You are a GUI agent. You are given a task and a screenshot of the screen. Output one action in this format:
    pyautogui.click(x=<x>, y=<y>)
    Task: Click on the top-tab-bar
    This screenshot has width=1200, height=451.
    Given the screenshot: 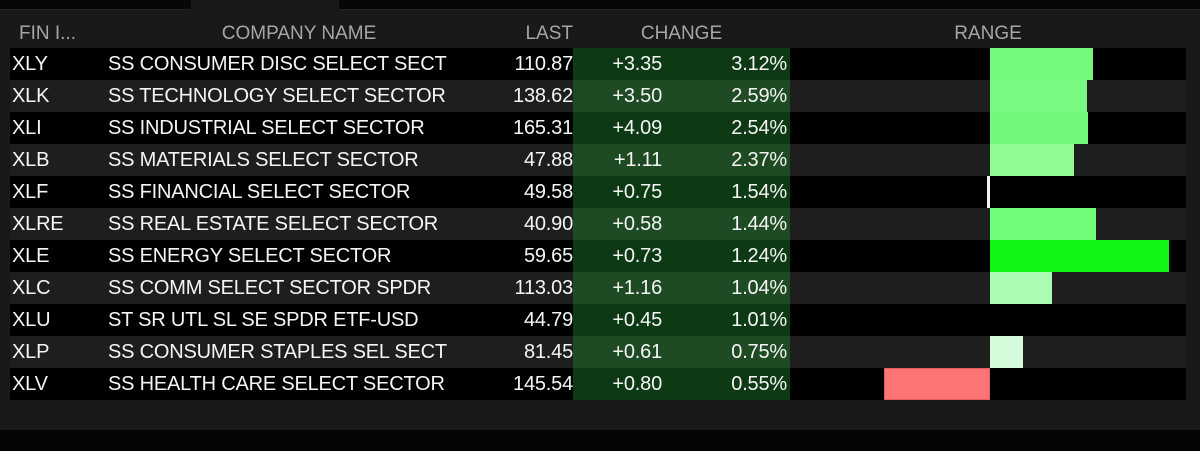 What is the action you would take?
    pyautogui.click(x=600, y=10)
    